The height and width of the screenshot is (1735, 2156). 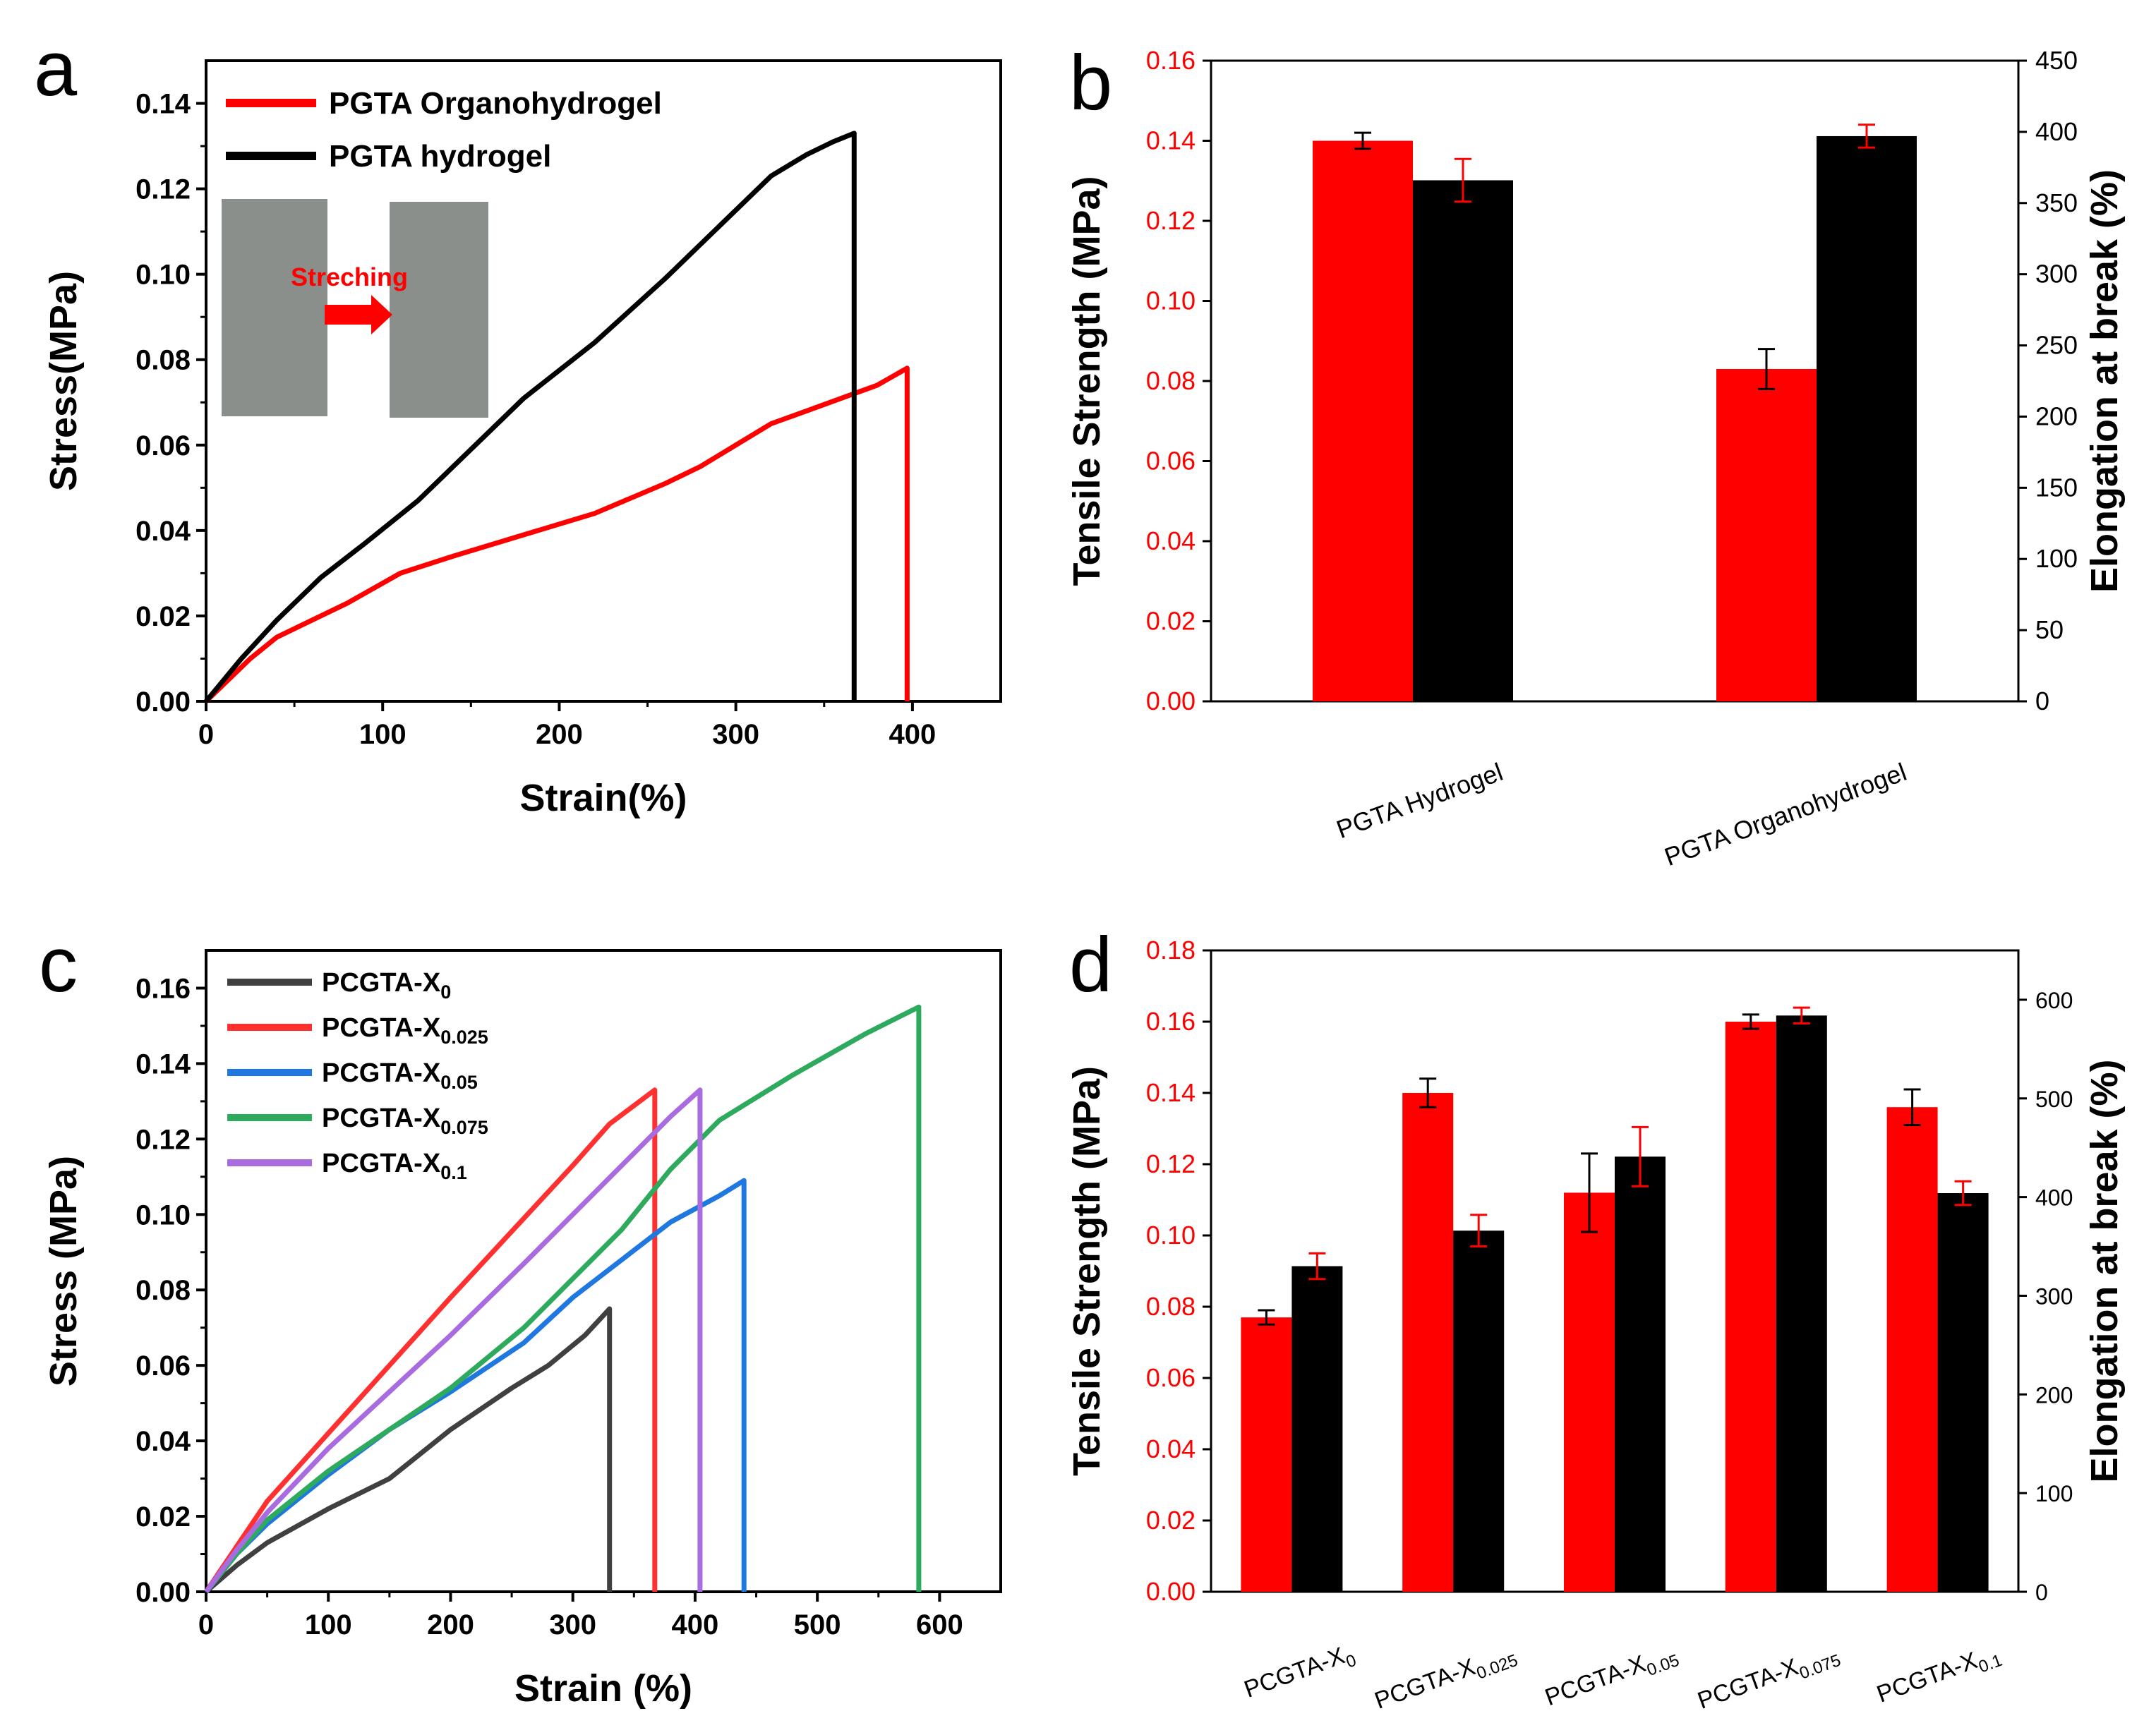 What do you see at coordinates (939, 1625) in the screenshot?
I see `x-tick-label: 600` at bounding box center [939, 1625].